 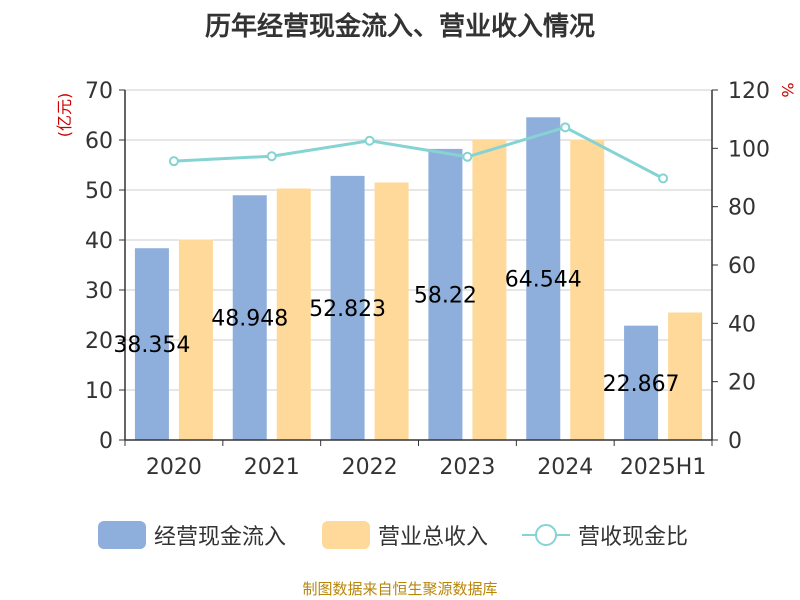 I want to click on data-label-cash-inflow: 22.867, so click(x=641, y=384).